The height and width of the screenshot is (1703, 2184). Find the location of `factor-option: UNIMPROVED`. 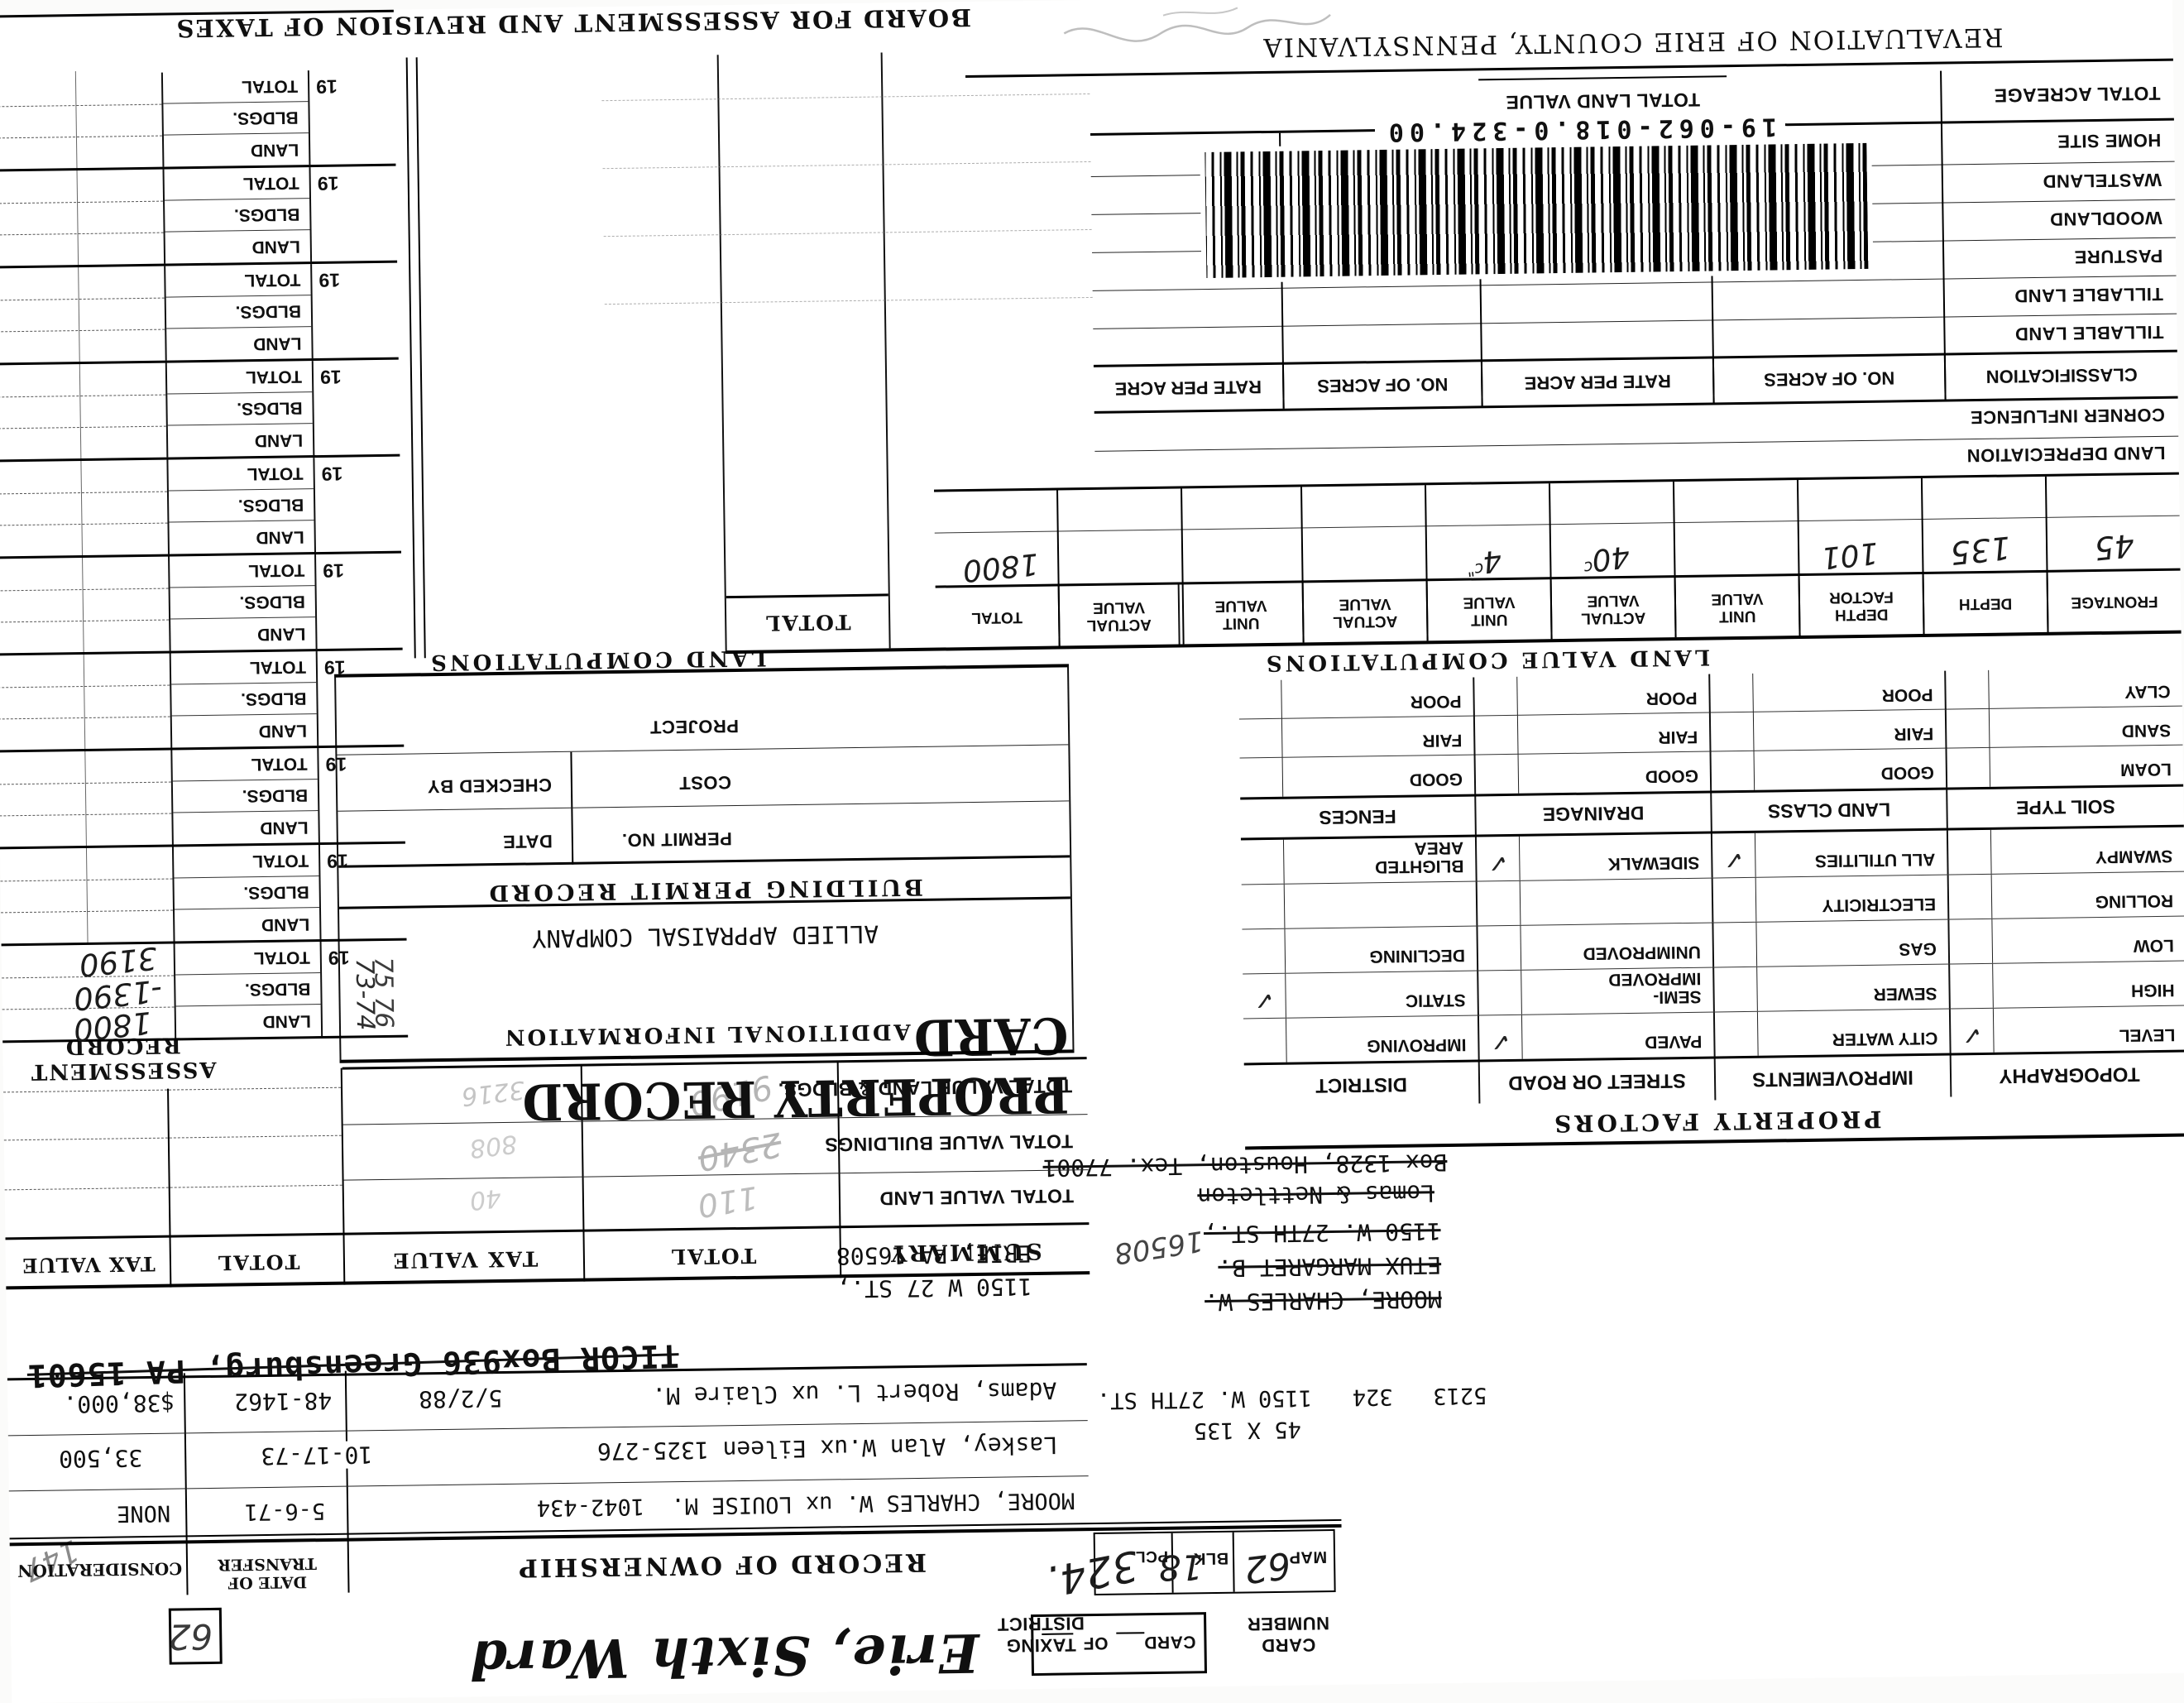

factor-option: UNIMPROVED is located at coordinates (1642, 952).